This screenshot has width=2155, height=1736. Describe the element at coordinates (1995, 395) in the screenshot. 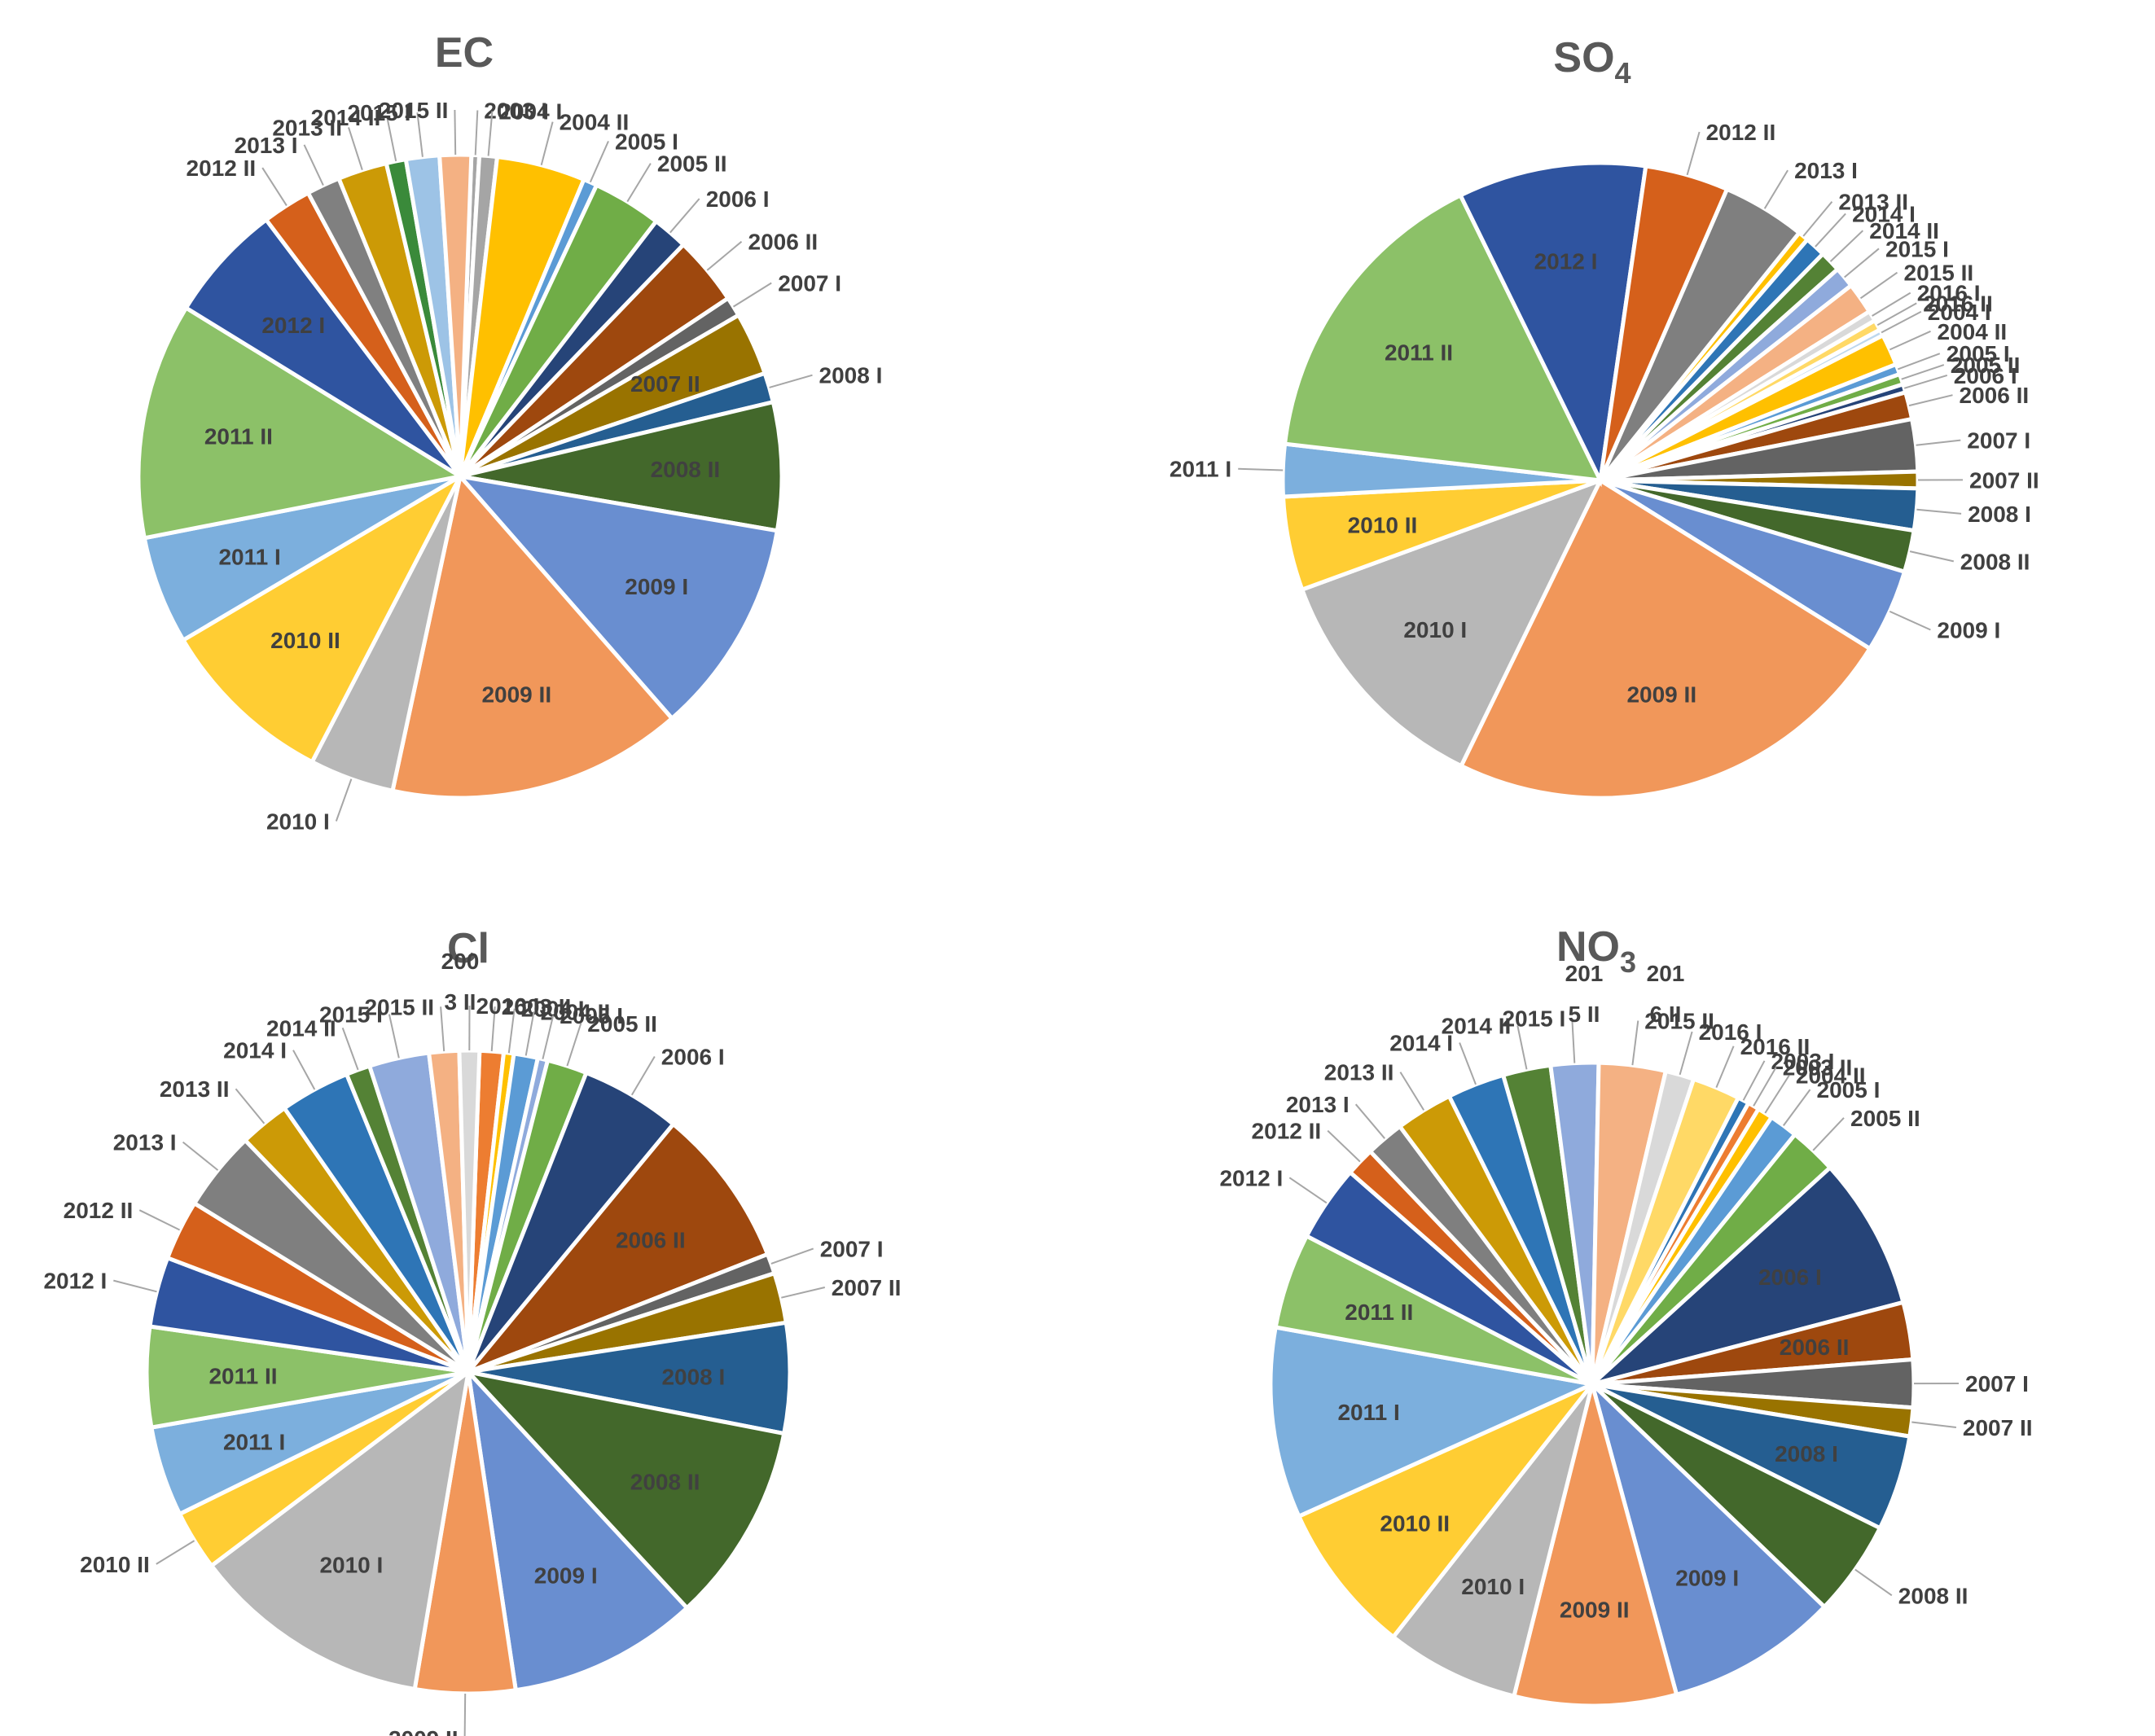

I see `slice-label-2006-ii: 2006 II` at that location.